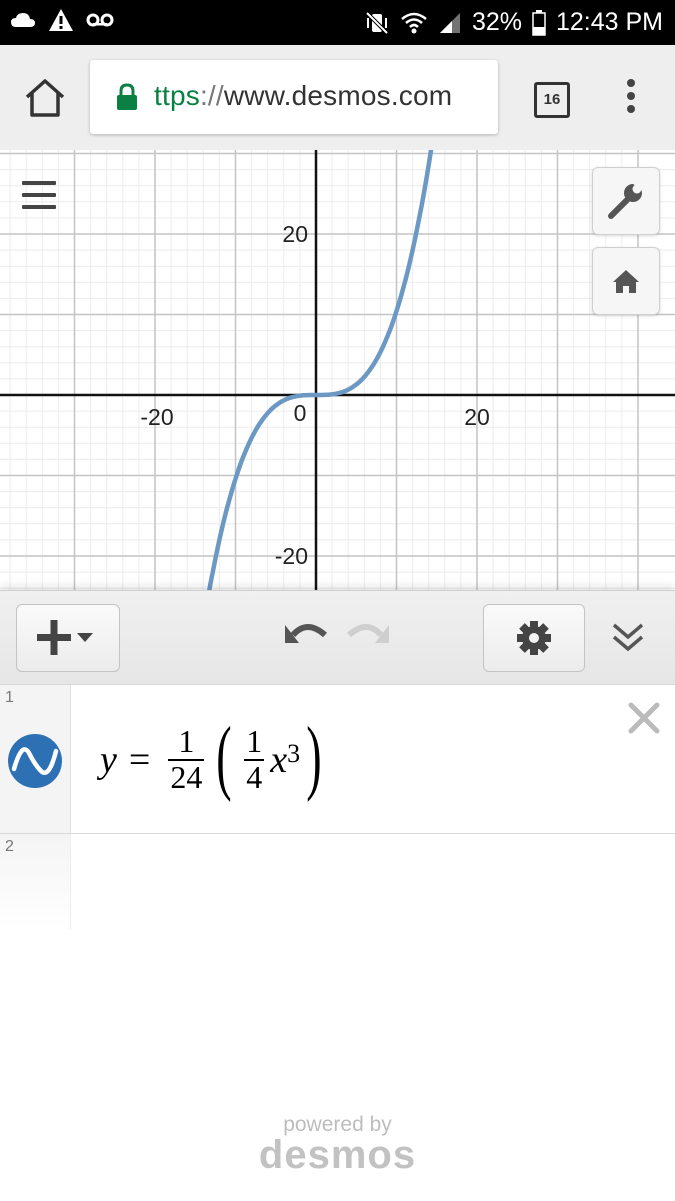 The height and width of the screenshot is (1201, 675). I want to click on gear-icon, so click(534, 638).